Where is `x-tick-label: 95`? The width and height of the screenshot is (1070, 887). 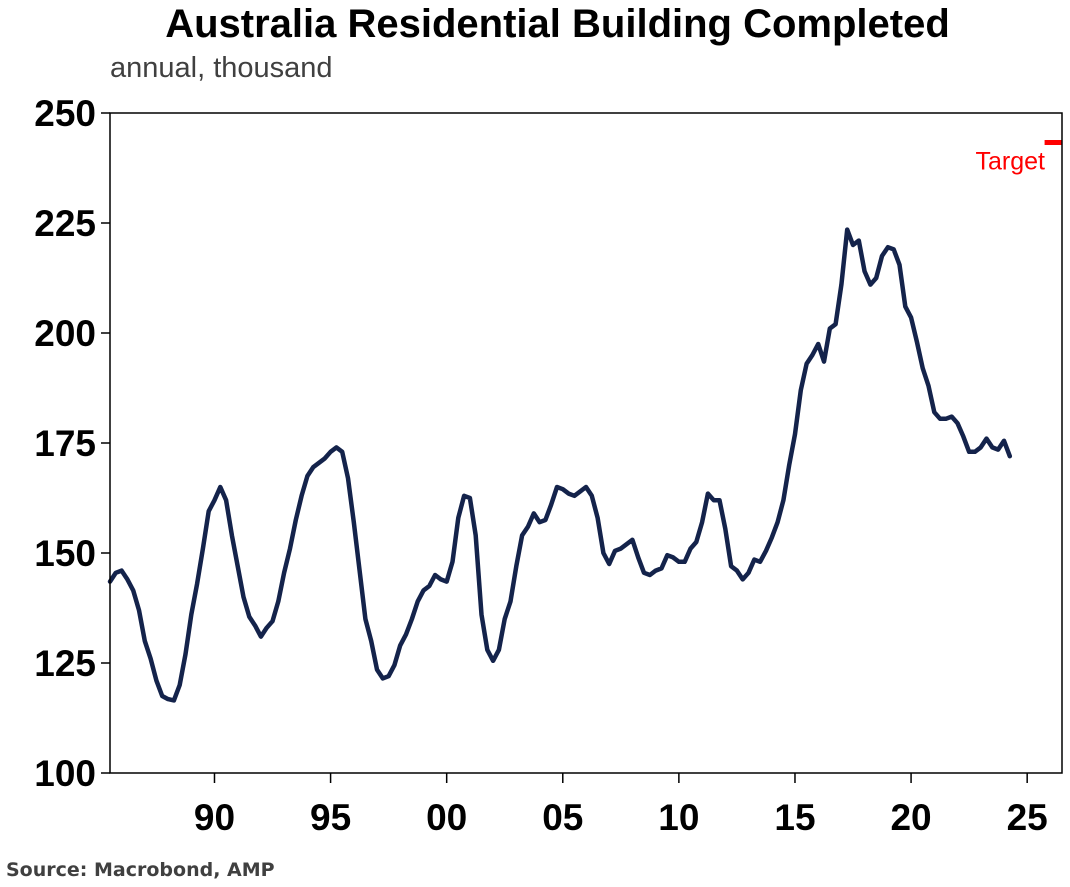
x-tick-label: 95 is located at coordinates (330, 817).